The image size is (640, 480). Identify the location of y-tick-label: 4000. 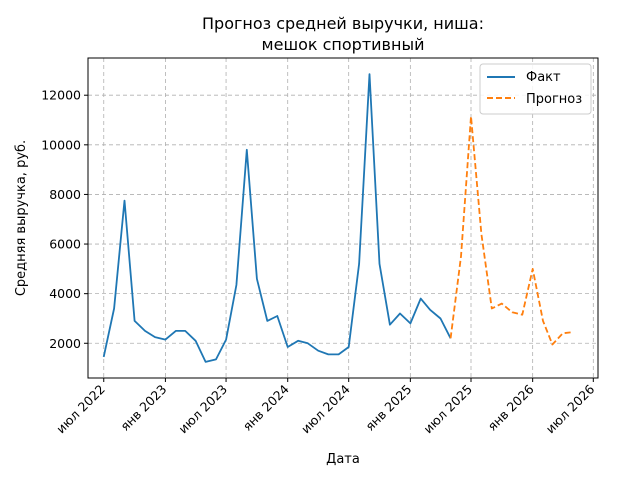
(65, 293).